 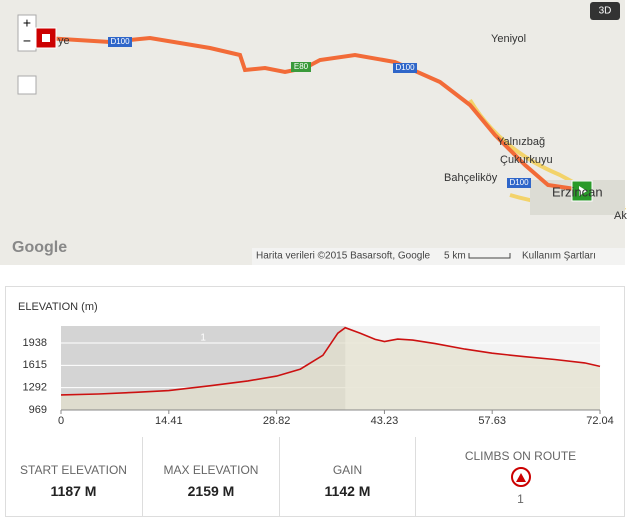 I want to click on place: ye, so click(x=64, y=41).